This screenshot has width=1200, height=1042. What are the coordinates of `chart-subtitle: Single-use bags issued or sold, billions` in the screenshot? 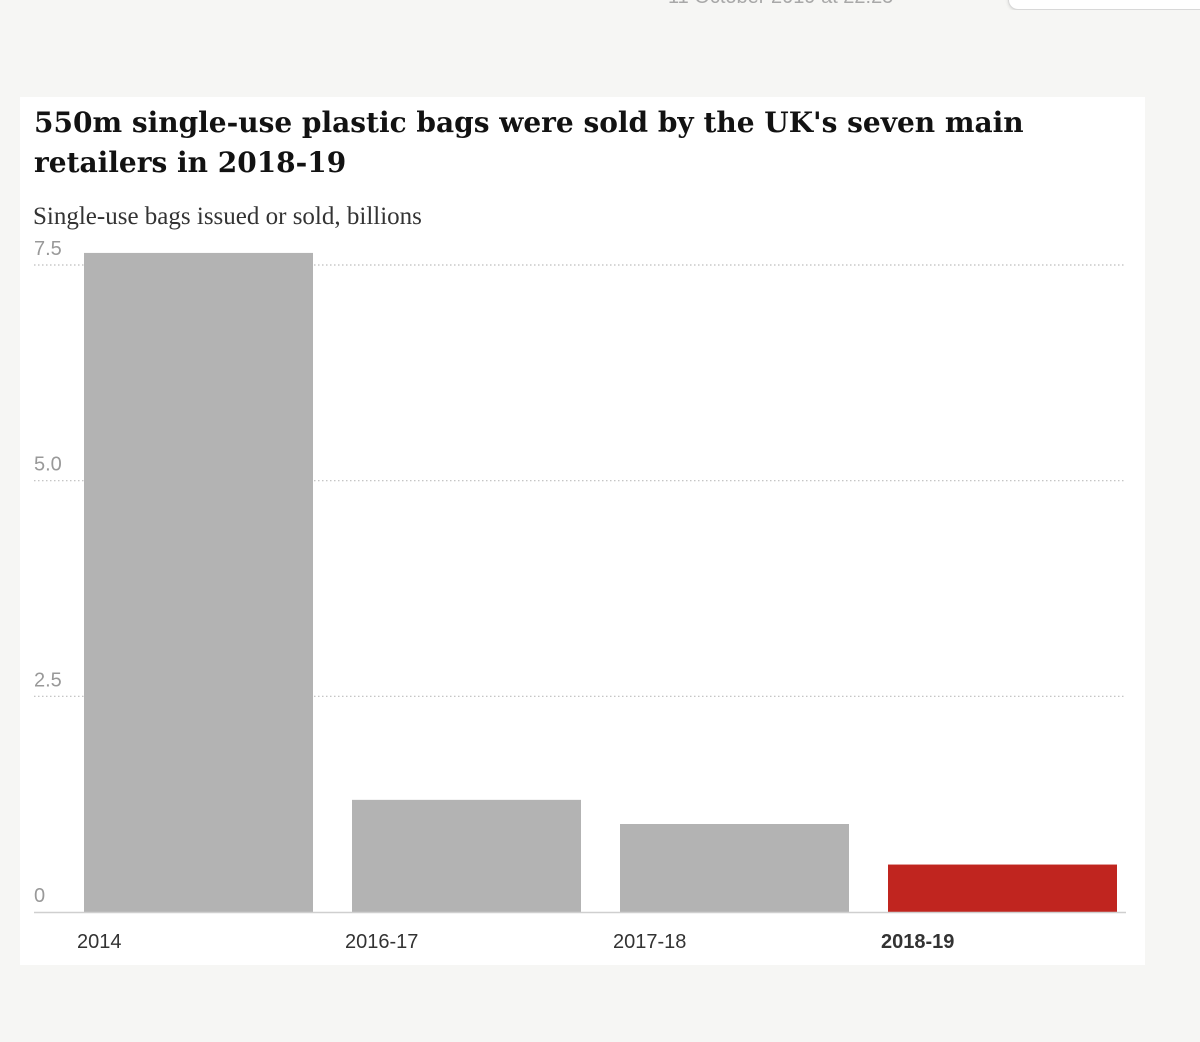 It's located at (227, 216).